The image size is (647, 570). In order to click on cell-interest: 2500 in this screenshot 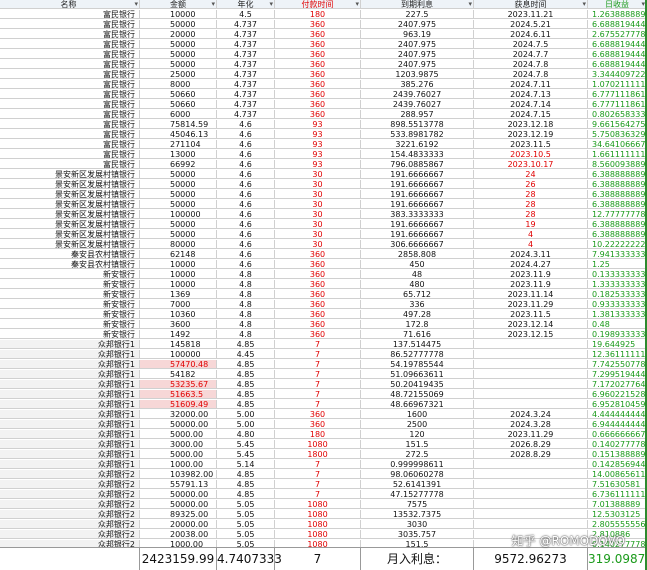, I will do `click(417, 424)`.